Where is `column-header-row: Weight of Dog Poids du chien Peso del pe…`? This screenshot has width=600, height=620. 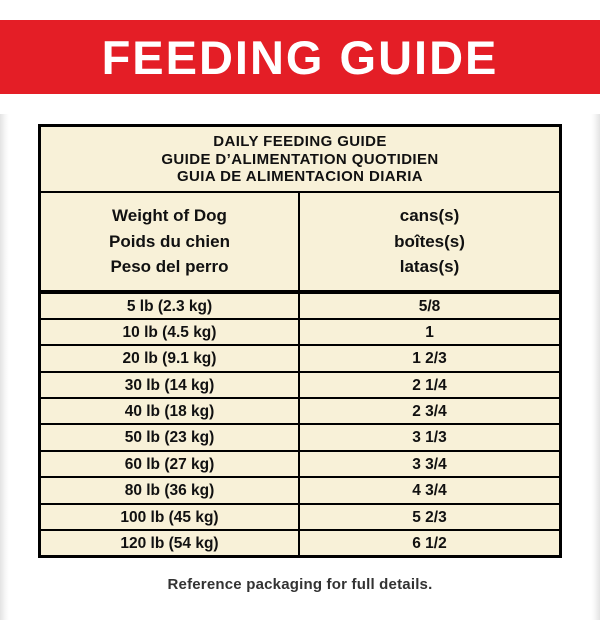 column-header-row: Weight of Dog Poids du chien Peso del pe… is located at coordinates (300, 243).